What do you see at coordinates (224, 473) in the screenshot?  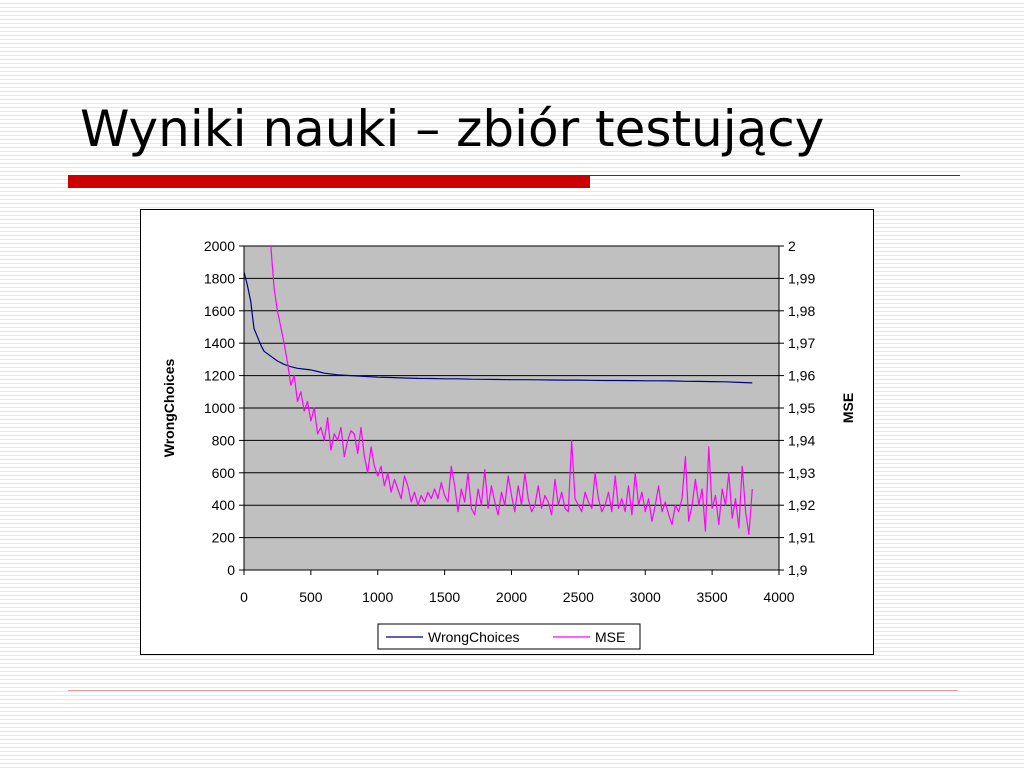 I see `y-tick-label: 600` at bounding box center [224, 473].